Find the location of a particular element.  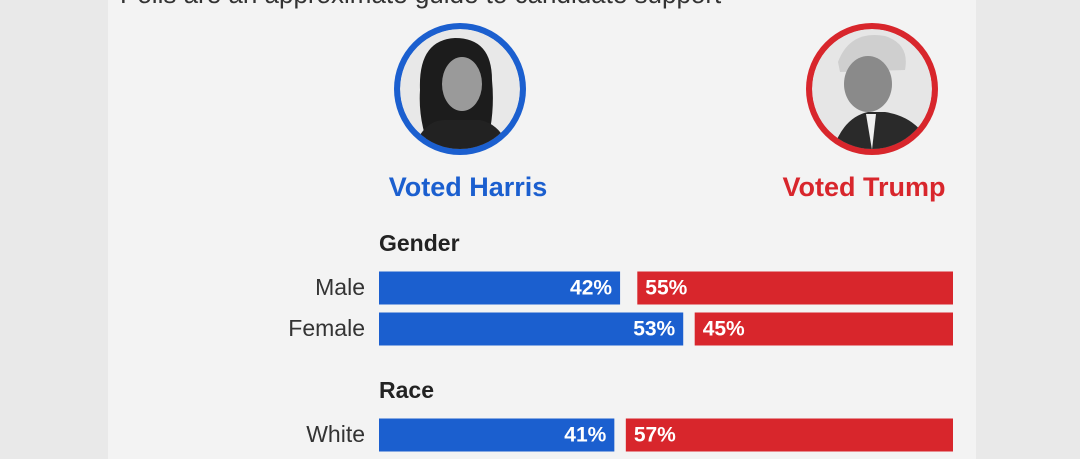

category-label: White is located at coordinates (335, 434).